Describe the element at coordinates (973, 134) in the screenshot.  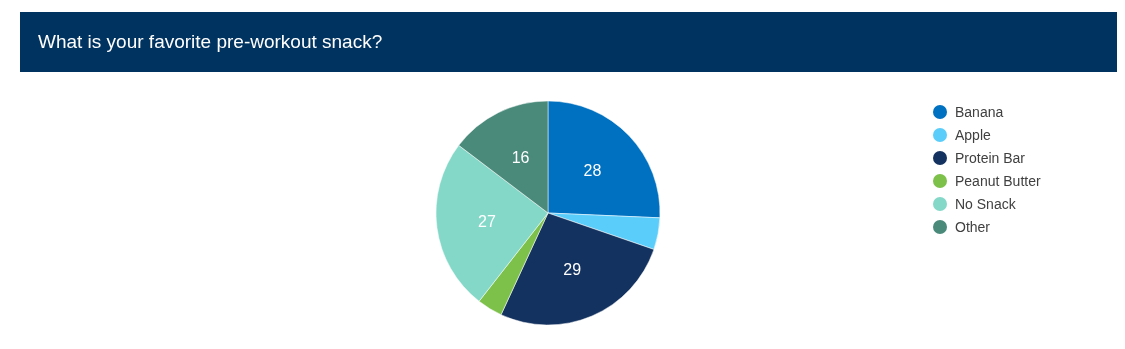
I see `legend-label: Apple` at that location.